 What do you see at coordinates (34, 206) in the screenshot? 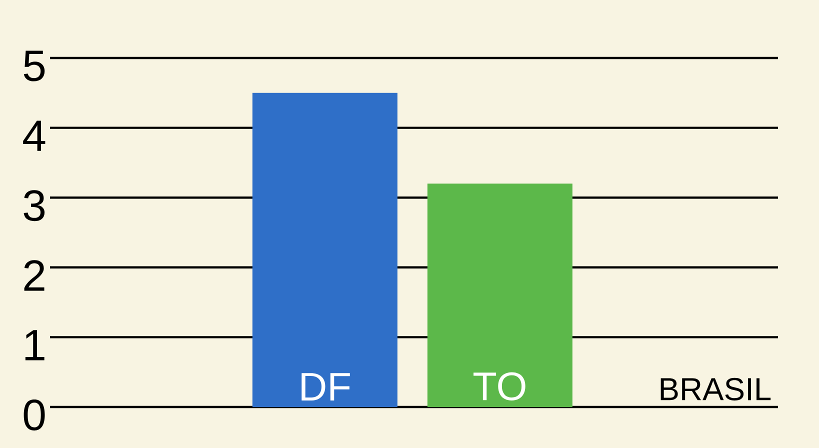
I see `y-tick-label: 3` at bounding box center [34, 206].